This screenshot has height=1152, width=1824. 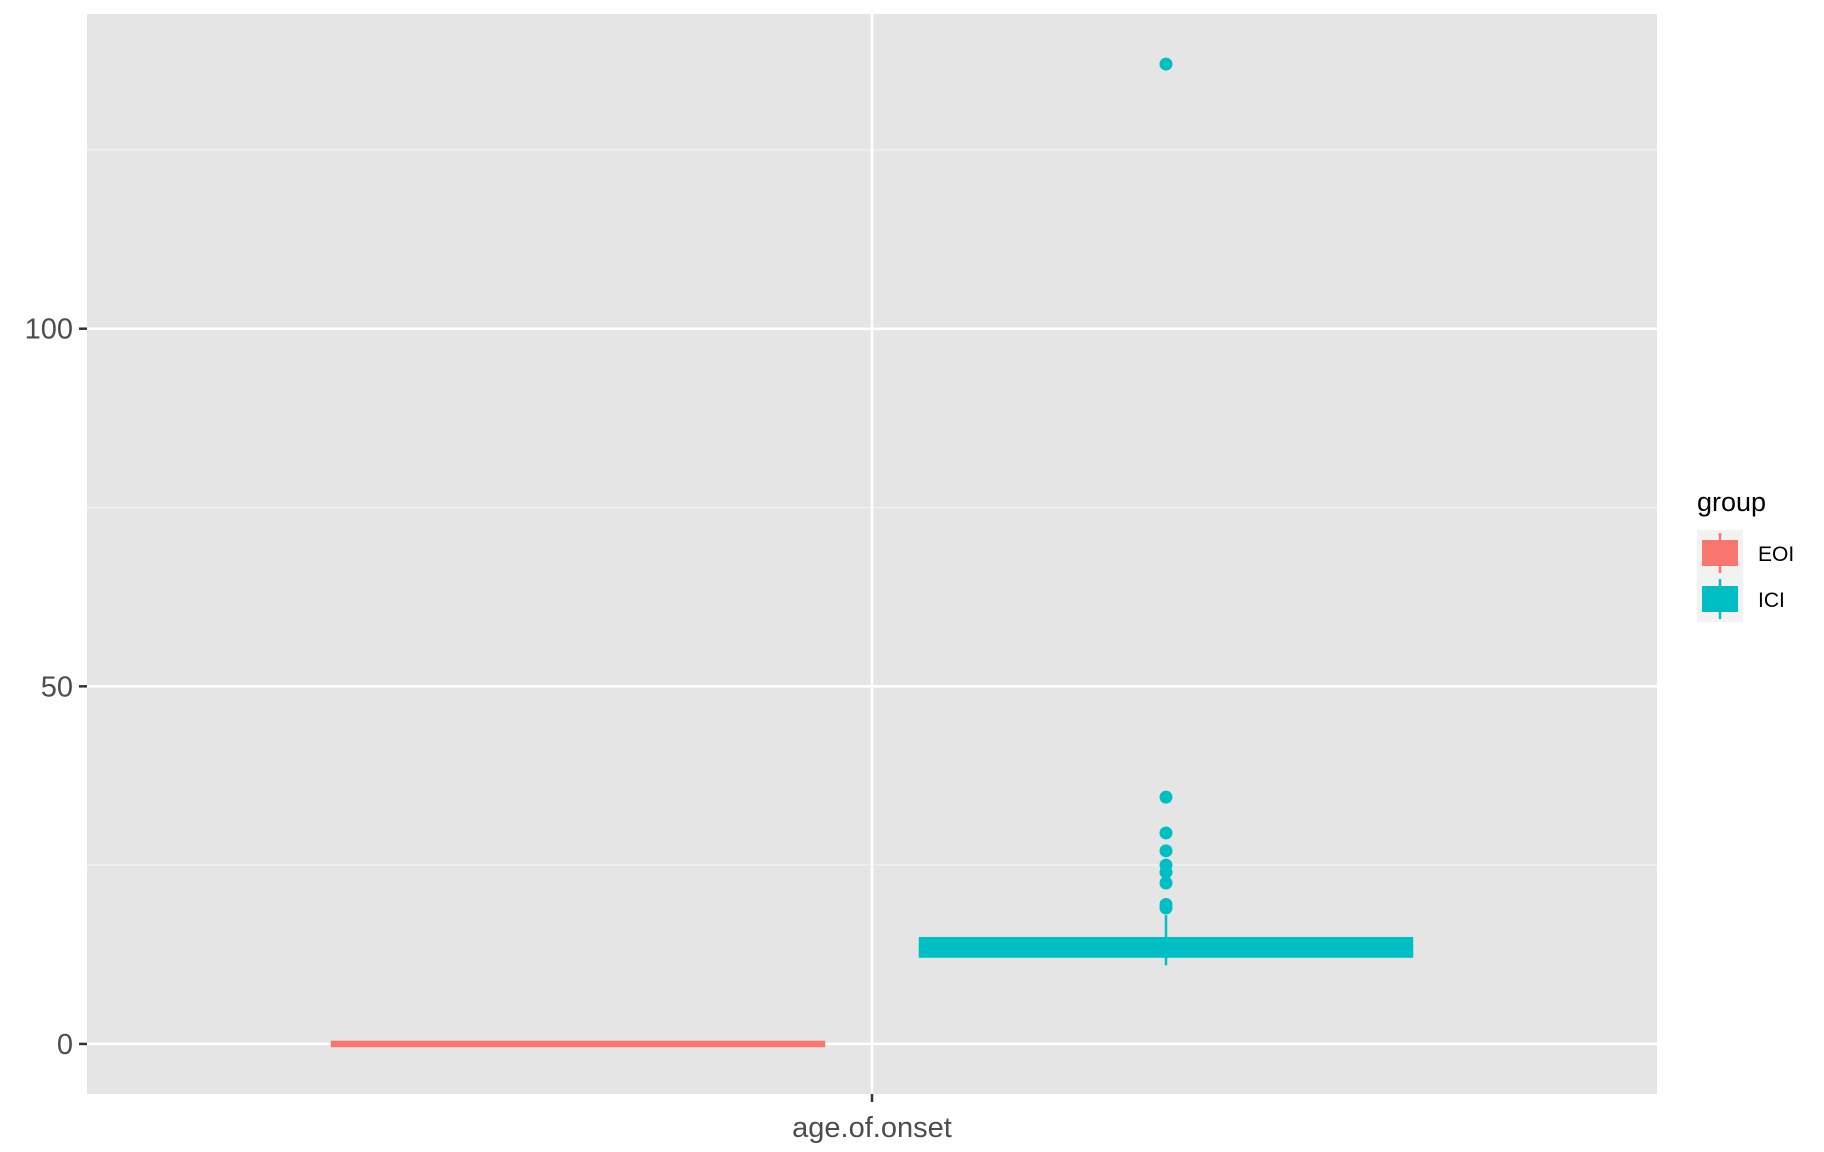 I want to click on legend-label: ICI, so click(x=1771, y=600).